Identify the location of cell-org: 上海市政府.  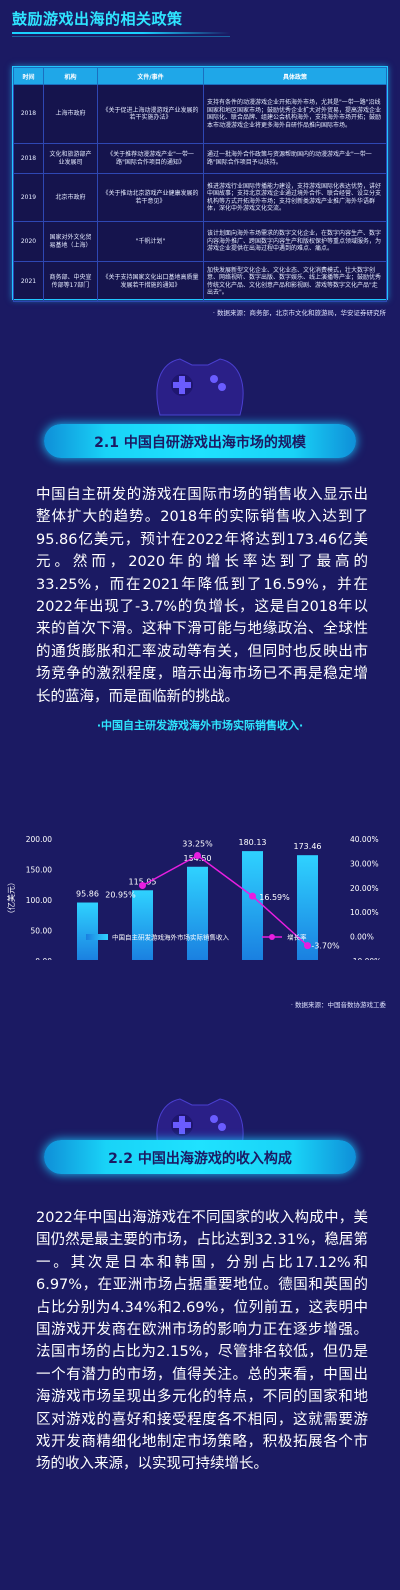
(70, 114).